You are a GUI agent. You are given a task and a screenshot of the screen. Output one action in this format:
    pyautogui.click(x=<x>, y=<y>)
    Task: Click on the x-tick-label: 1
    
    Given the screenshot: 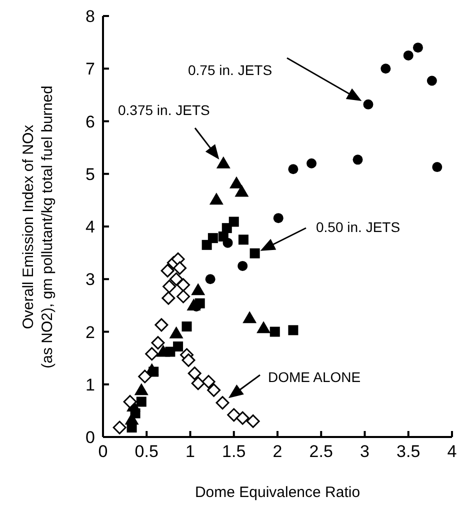 What is the action you would take?
    pyautogui.click(x=190, y=452)
    